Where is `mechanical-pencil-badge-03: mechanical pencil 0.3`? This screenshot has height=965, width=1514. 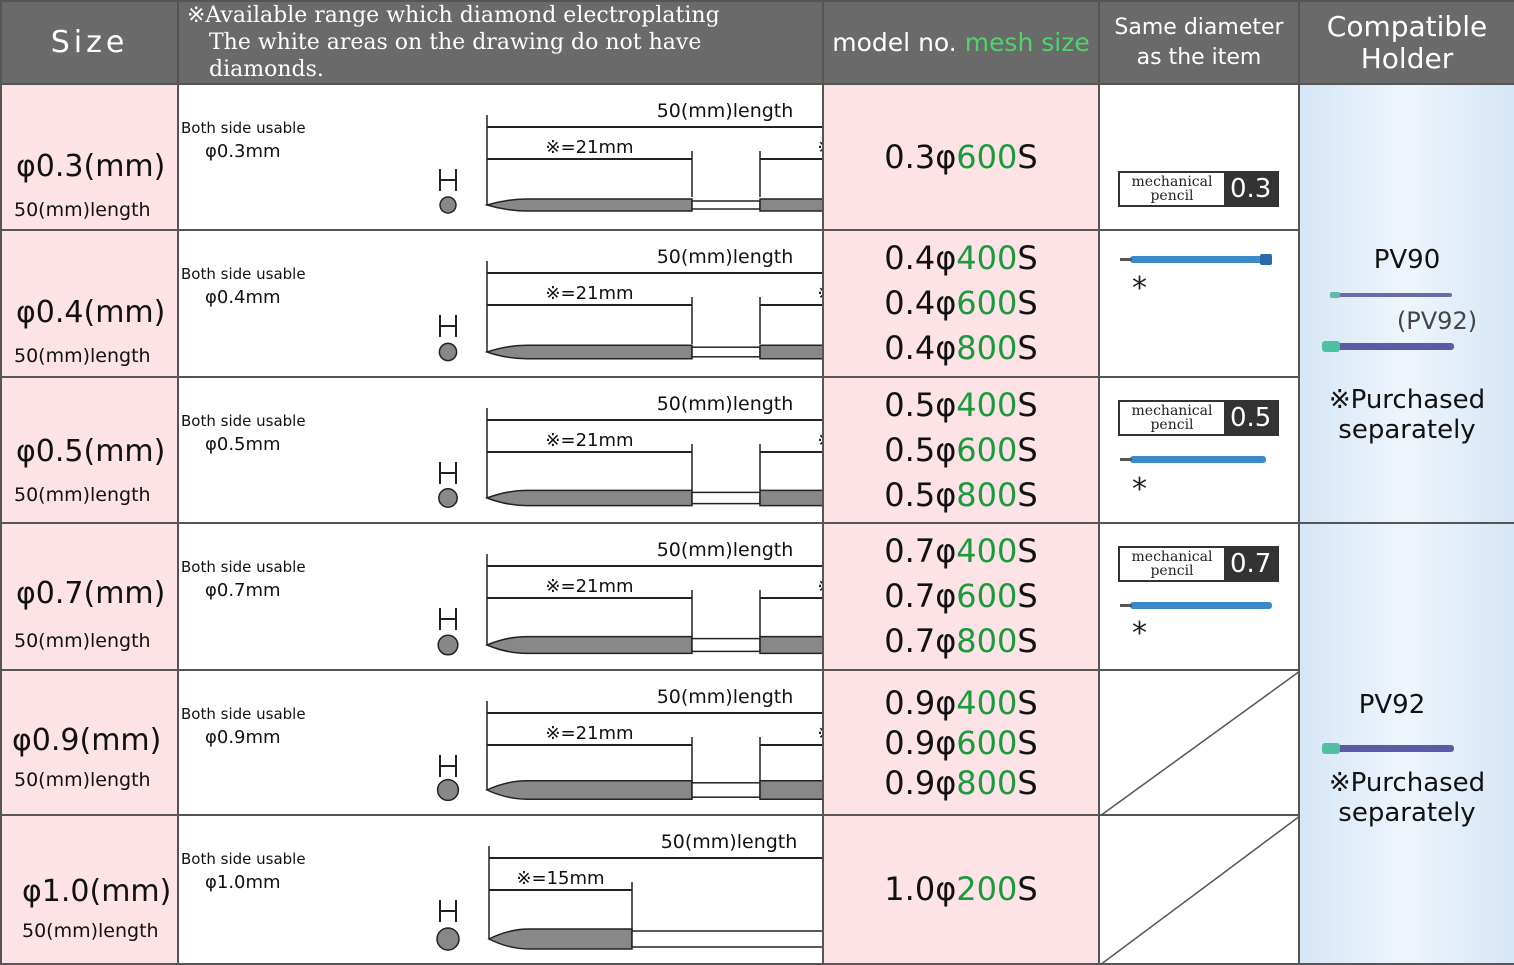
mechanical-pencil-badge-03: mechanical pencil 0.3 is located at coordinates (1199, 189).